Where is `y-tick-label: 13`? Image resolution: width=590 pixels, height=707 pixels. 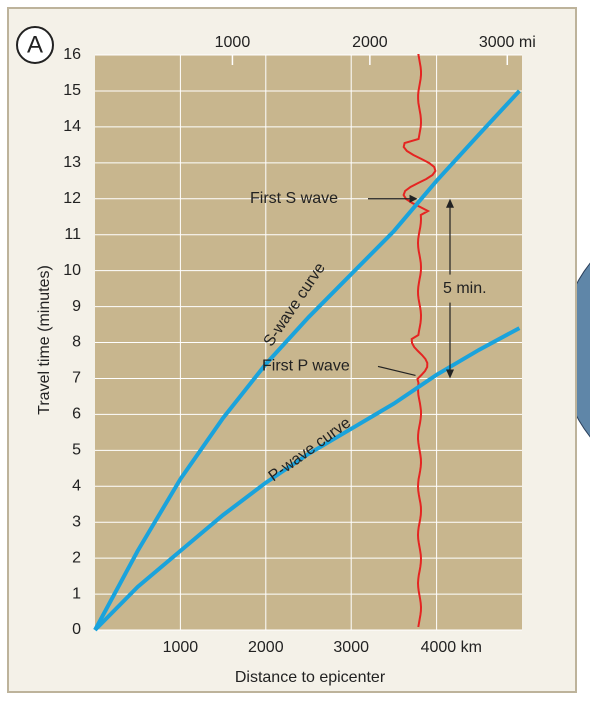
y-tick-label: 13 is located at coordinates (72, 162).